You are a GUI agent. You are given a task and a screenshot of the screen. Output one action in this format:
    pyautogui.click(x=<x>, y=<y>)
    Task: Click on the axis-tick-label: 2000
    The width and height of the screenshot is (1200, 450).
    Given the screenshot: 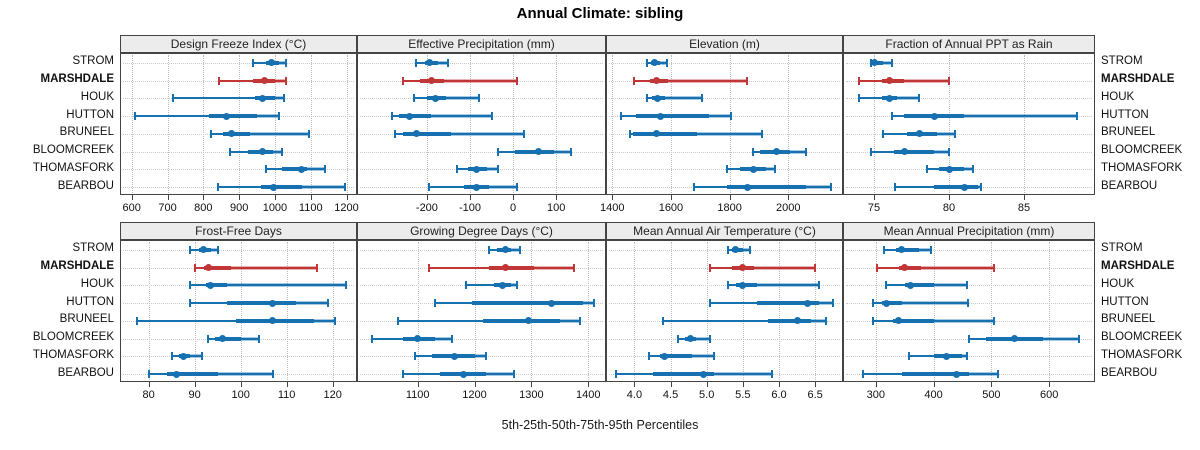 What is the action you would take?
    pyautogui.click(x=788, y=208)
    